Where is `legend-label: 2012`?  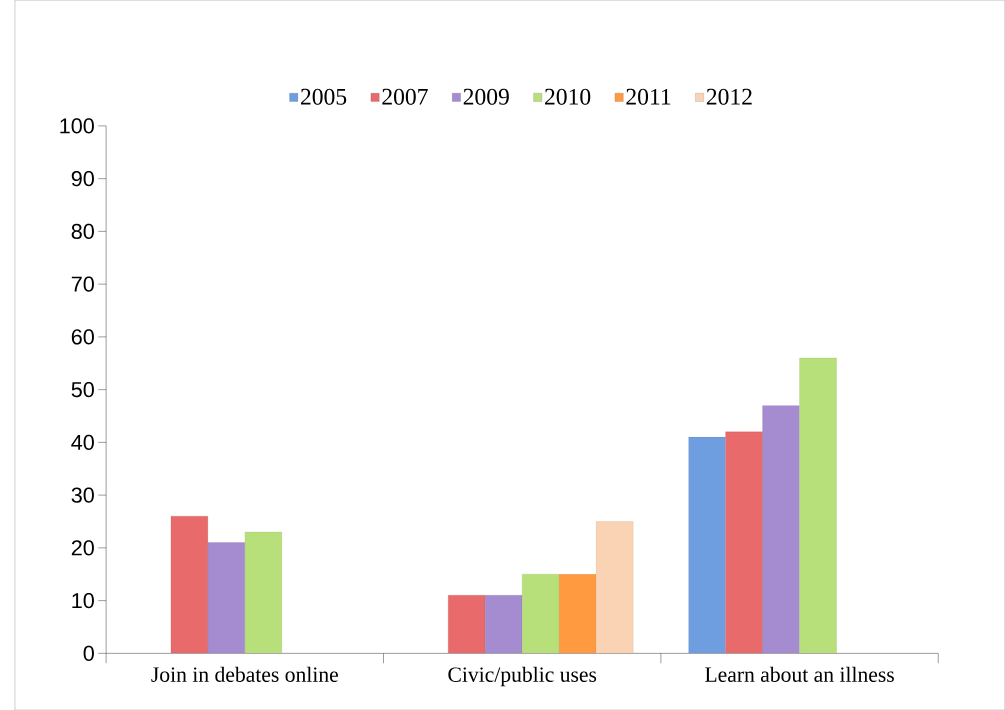 legend-label: 2012 is located at coordinates (729, 96).